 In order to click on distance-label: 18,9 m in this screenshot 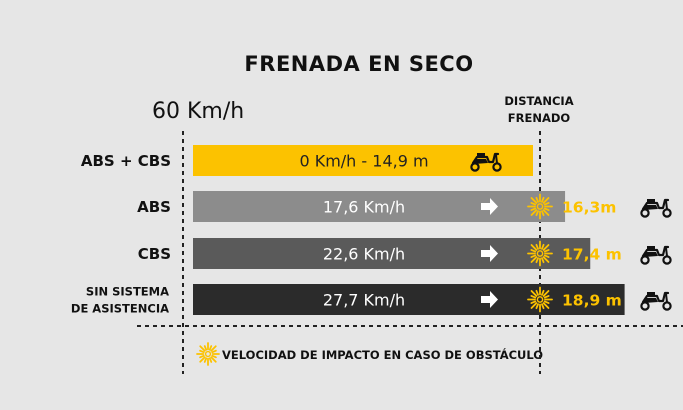, I will do `click(592, 301)`.